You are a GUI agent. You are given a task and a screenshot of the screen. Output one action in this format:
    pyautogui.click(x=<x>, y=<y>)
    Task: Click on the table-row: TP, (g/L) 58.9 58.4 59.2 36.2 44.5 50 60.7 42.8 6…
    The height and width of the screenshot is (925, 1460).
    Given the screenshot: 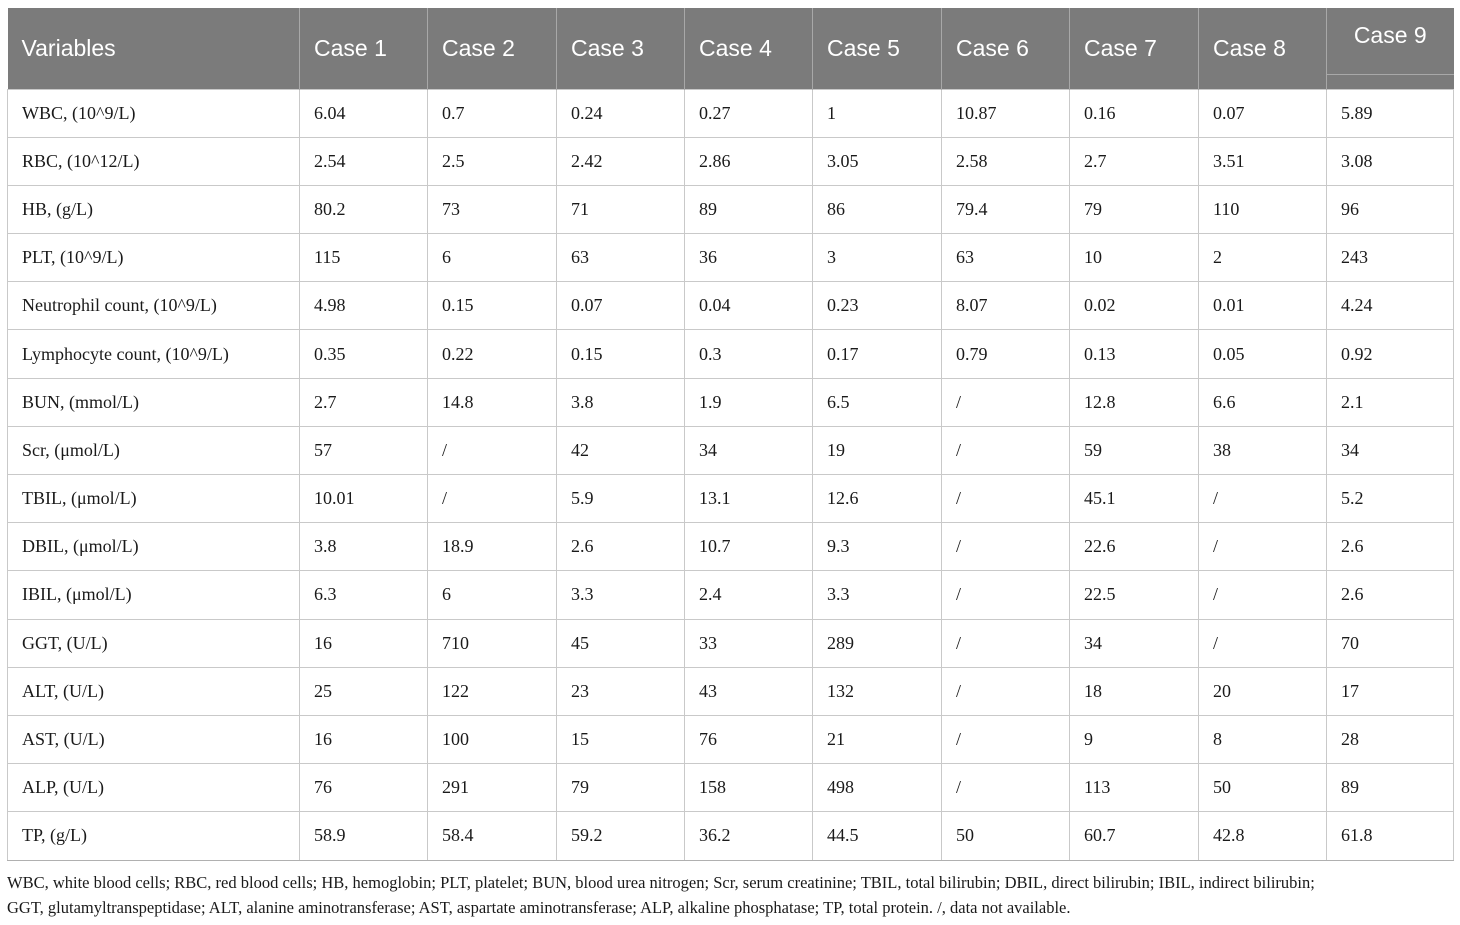 What is the action you would take?
    pyautogui.click(x=730, y=836)
    